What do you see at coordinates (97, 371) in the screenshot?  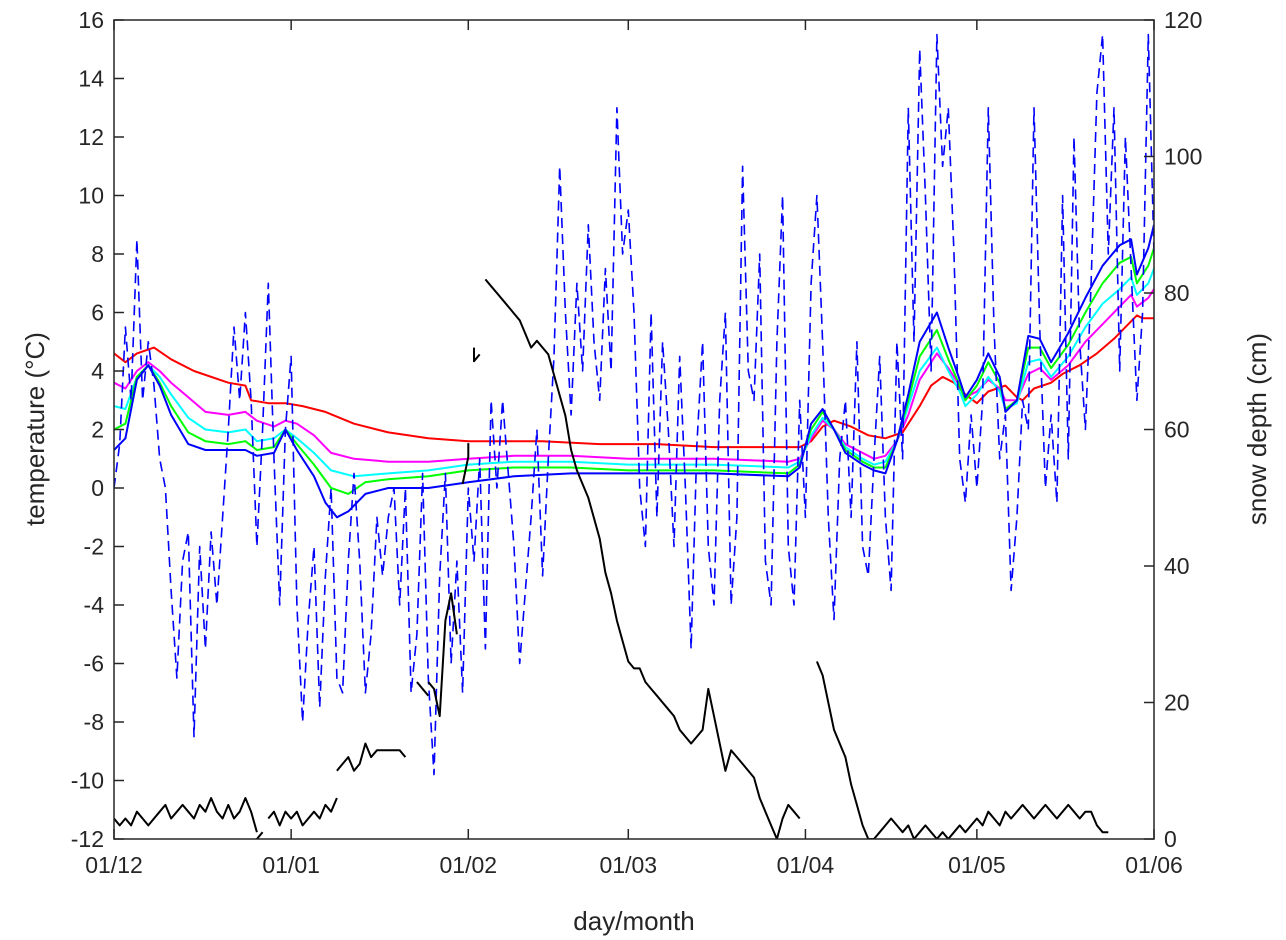 I see `y-tick-label: 4` at bounding box center [97, 371].